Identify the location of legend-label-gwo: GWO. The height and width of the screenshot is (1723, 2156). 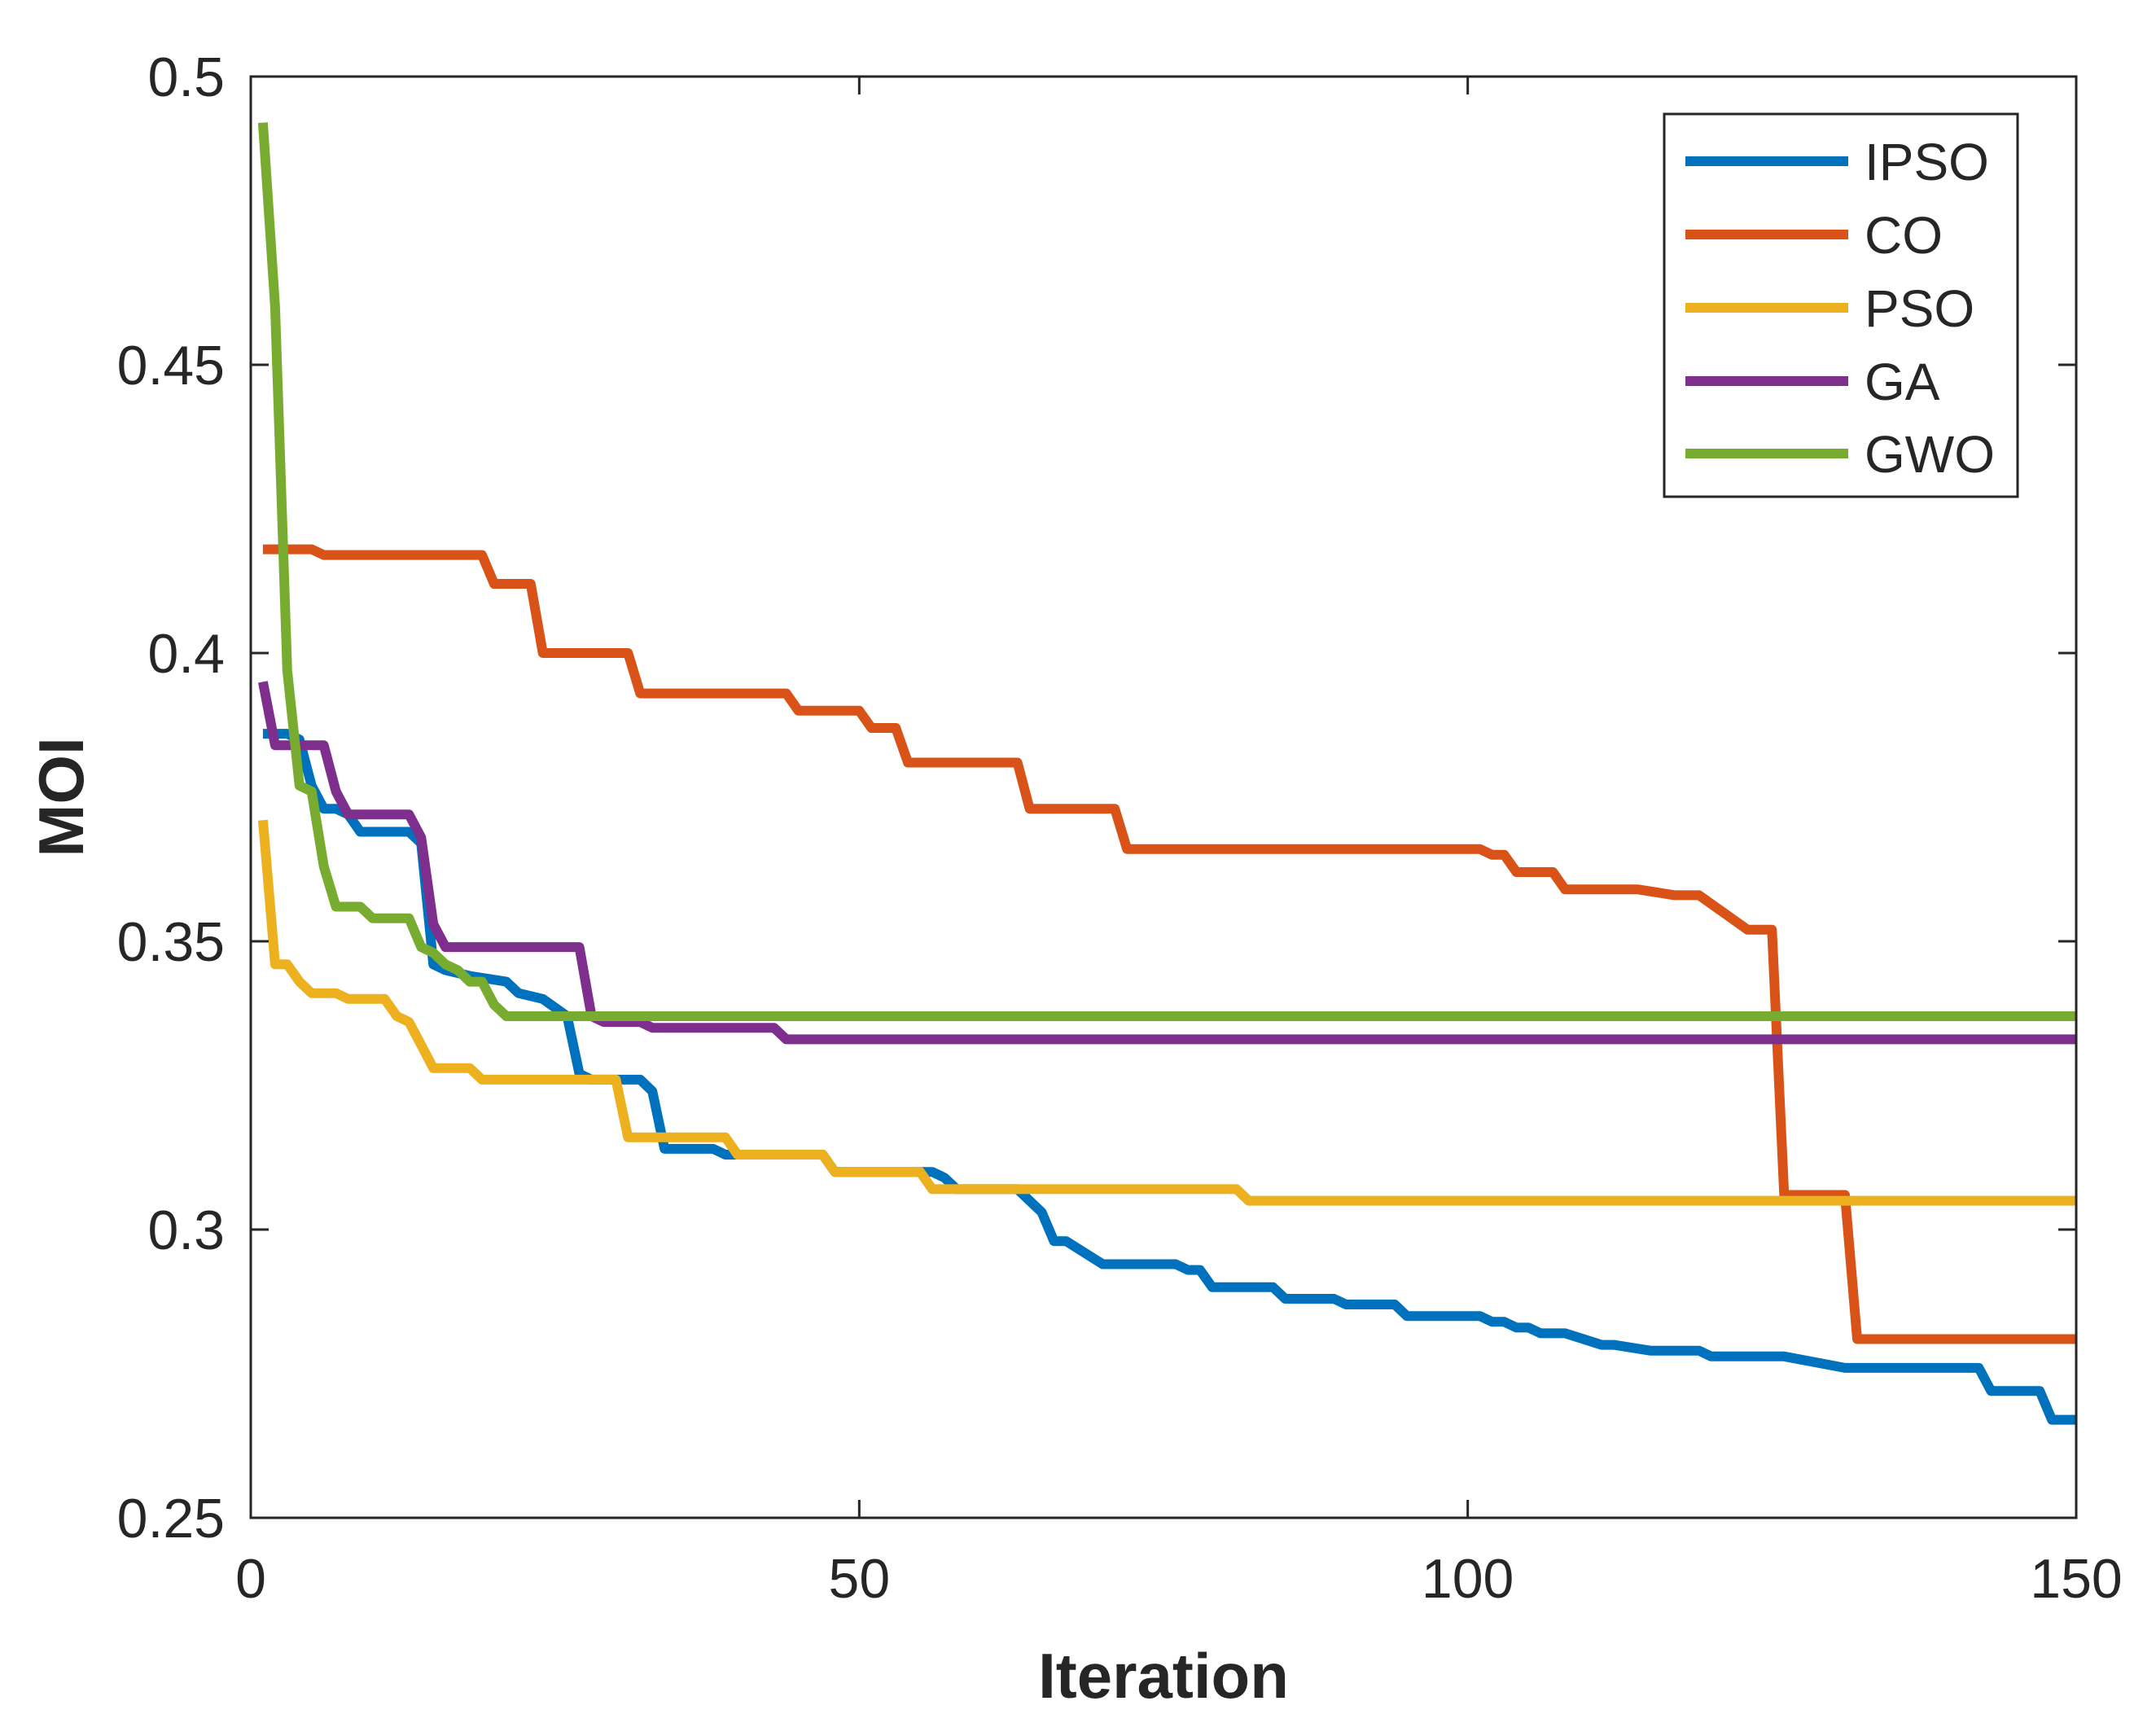
(1930, 454).